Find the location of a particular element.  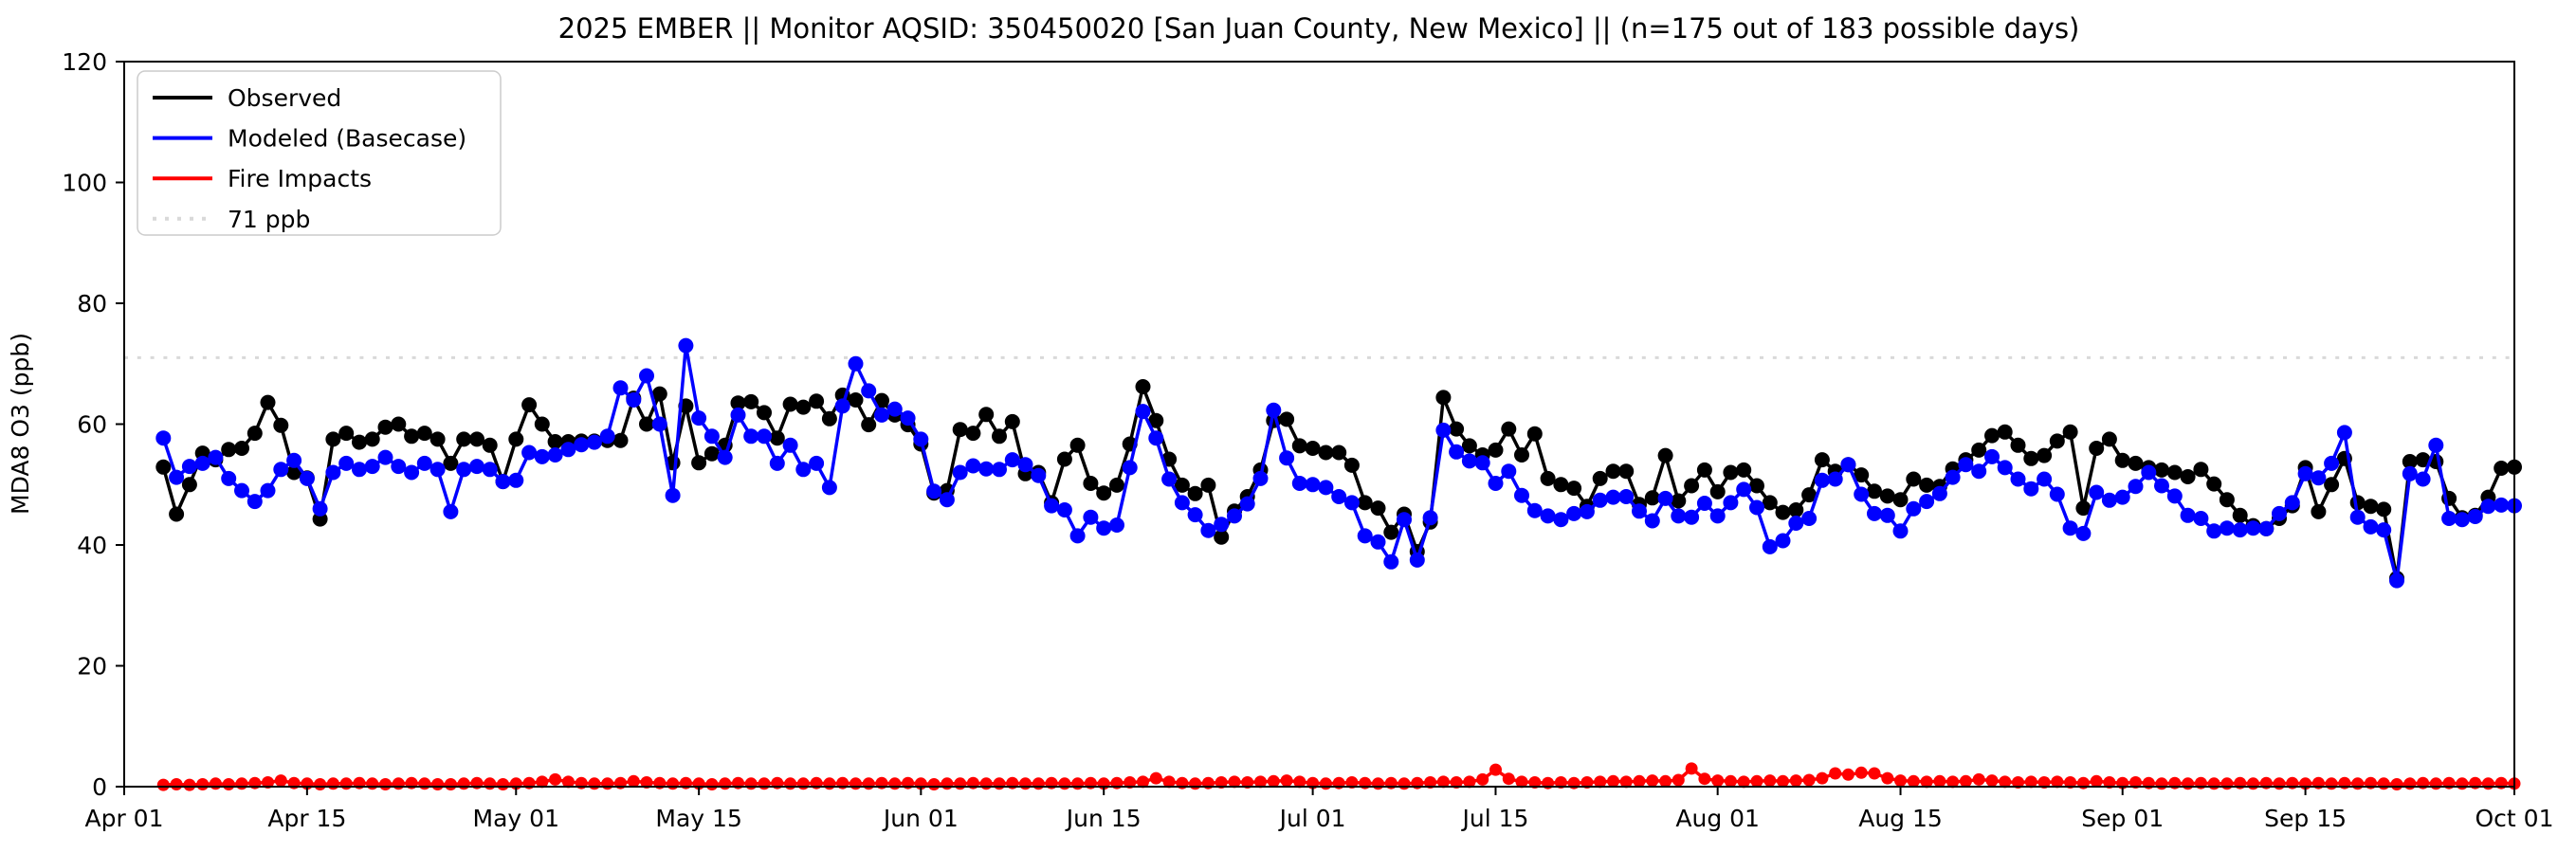

x-tick-label: Jun 01 is located at coordinates (920, 818).